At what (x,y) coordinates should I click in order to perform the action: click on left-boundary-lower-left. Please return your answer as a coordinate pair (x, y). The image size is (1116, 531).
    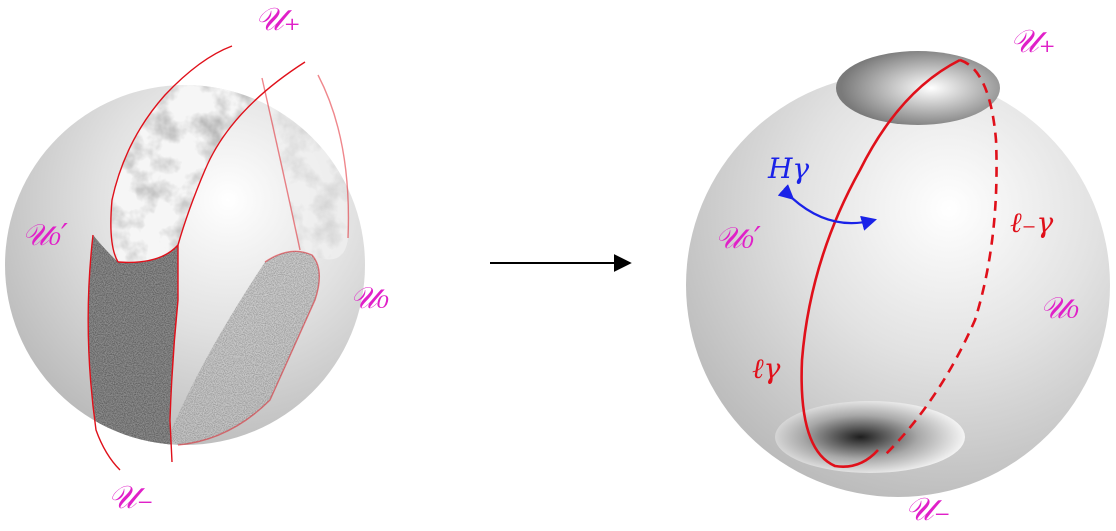
    Looking at the image, I should click on (104, 352).